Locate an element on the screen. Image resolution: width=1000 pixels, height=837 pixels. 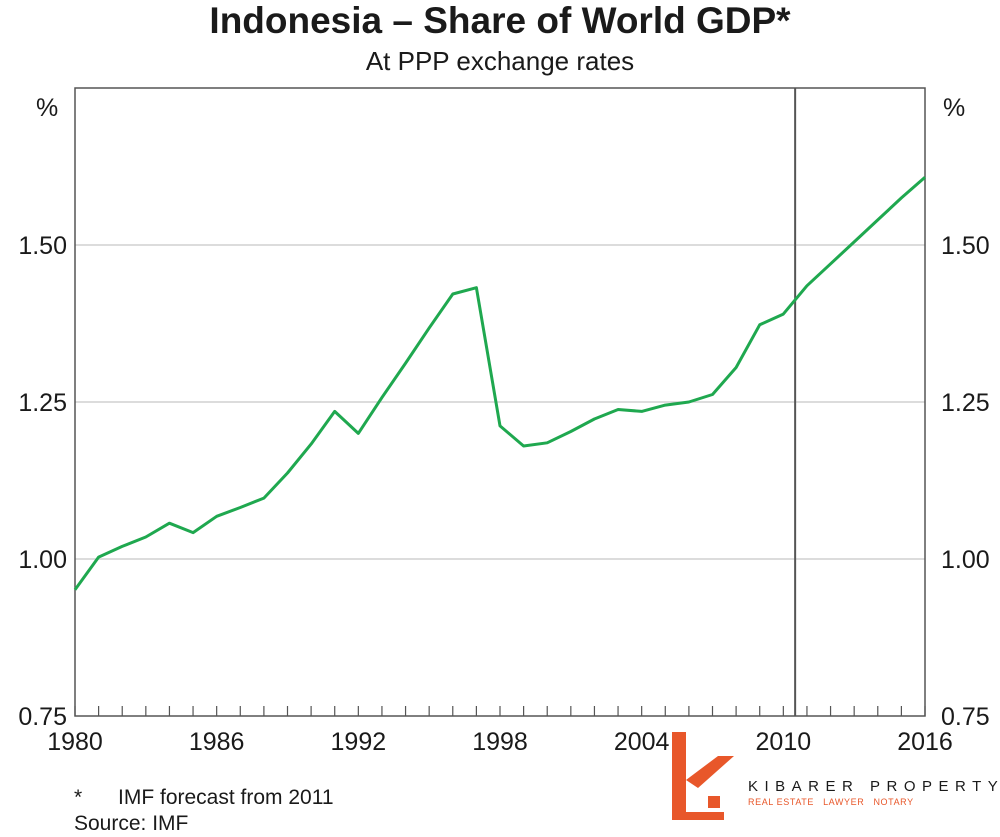
data-point-2013 is located at coordinates (854, 241).